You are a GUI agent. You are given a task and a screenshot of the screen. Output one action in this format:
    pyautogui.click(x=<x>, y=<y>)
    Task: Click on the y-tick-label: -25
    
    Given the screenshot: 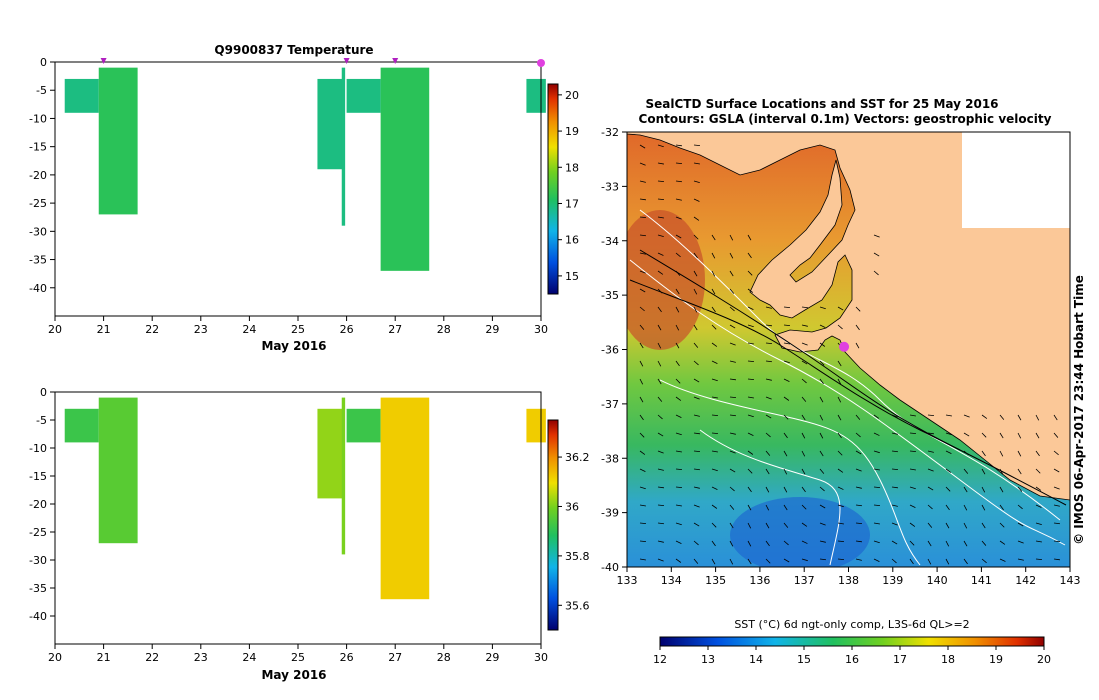 What is the action you would take?
    pyautogui.click(x=38, y=203)
    